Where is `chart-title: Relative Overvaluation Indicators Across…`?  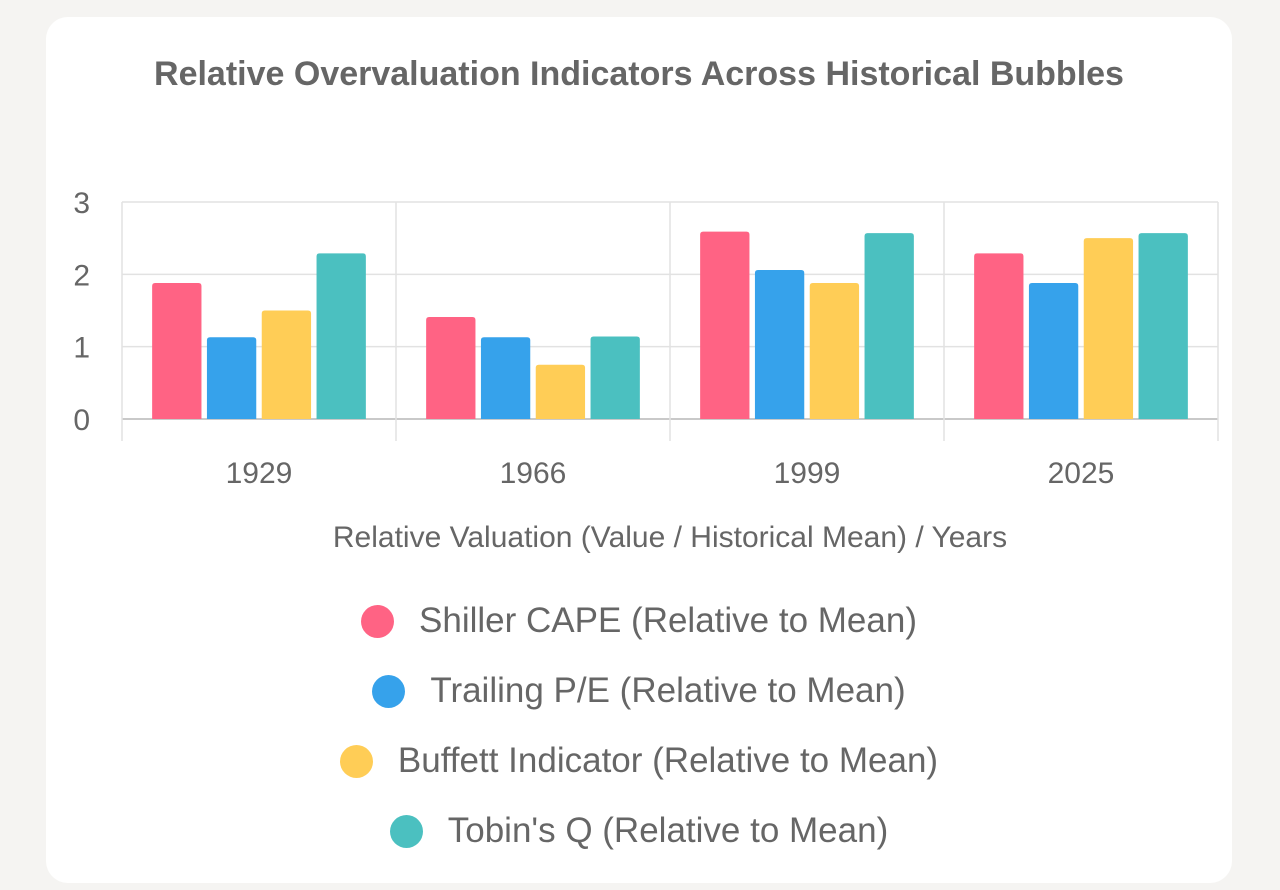
chart-title: Relative Overvaluation Indicators Across… is located at coordinates (639, 74).